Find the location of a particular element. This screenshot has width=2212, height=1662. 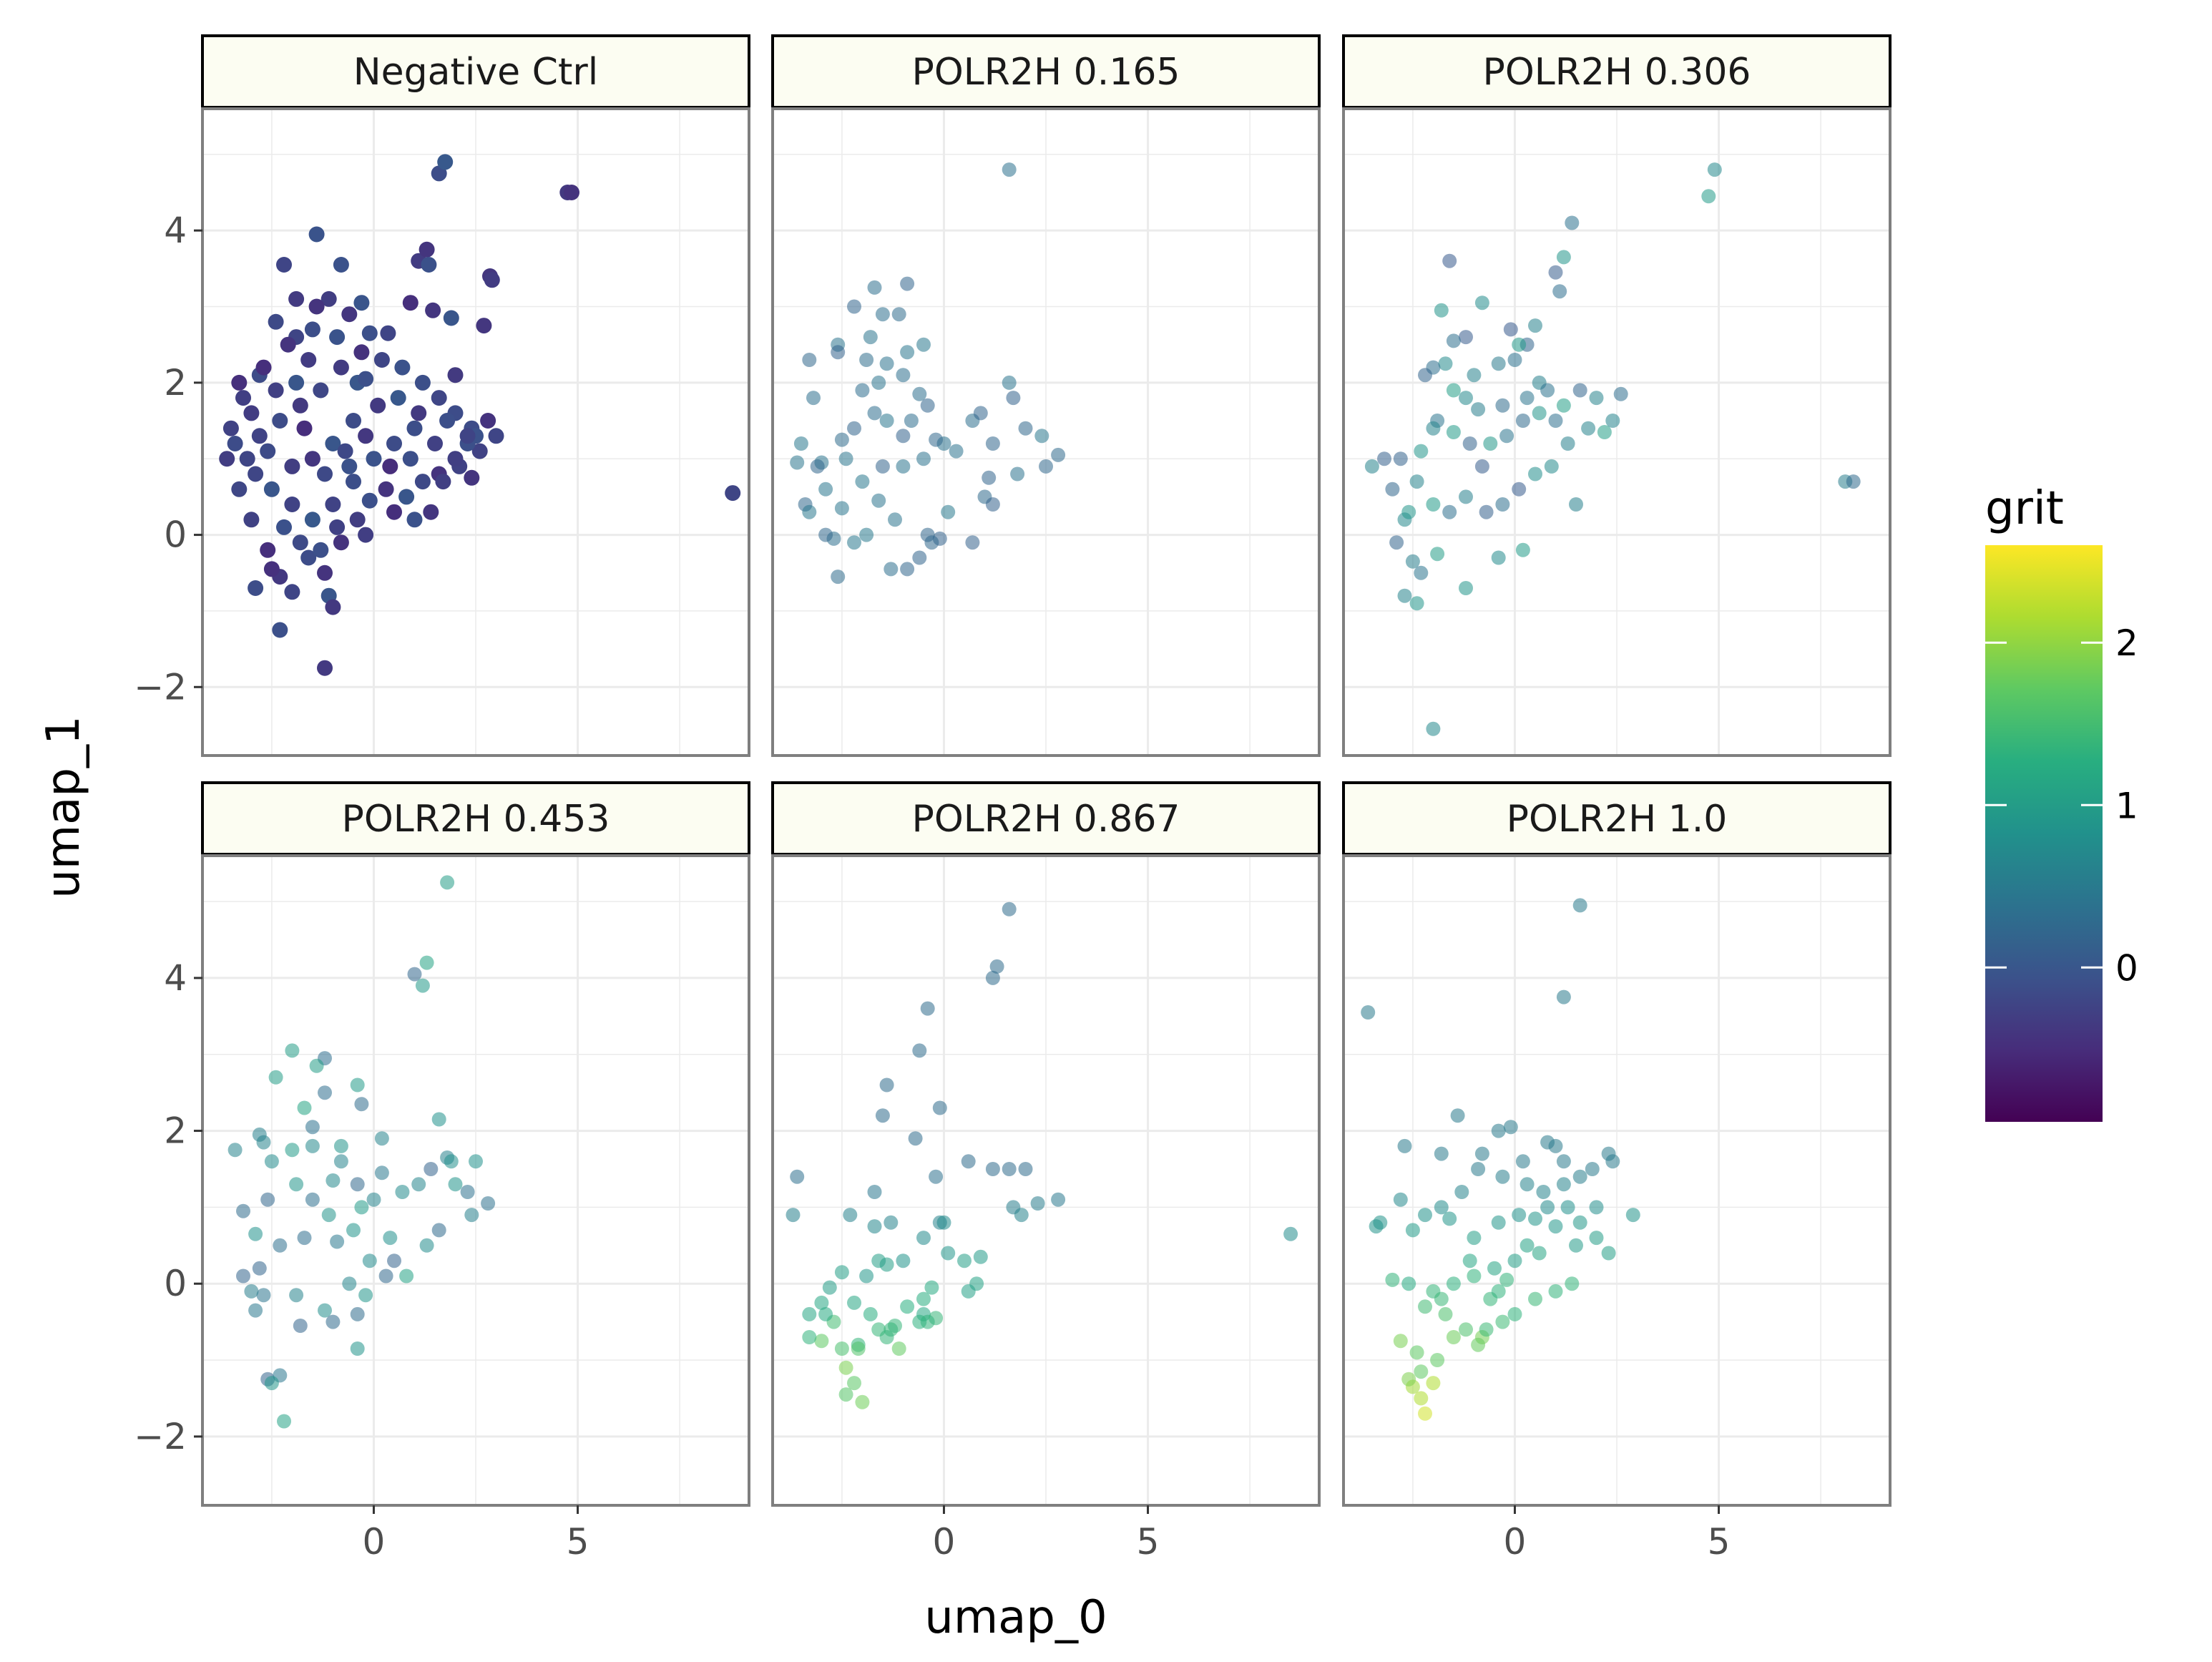

facet-strip is located at coordinates (1046, 818).